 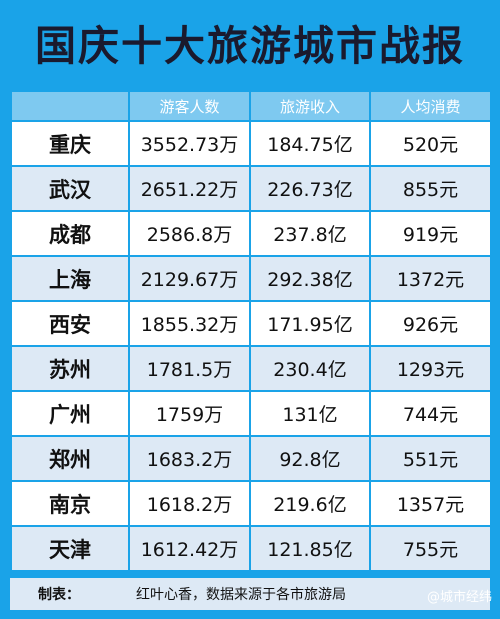 What do you see at coordinates (70, 106) in the screenshot?
I see `header-corner` at bounding box center [70, 106].